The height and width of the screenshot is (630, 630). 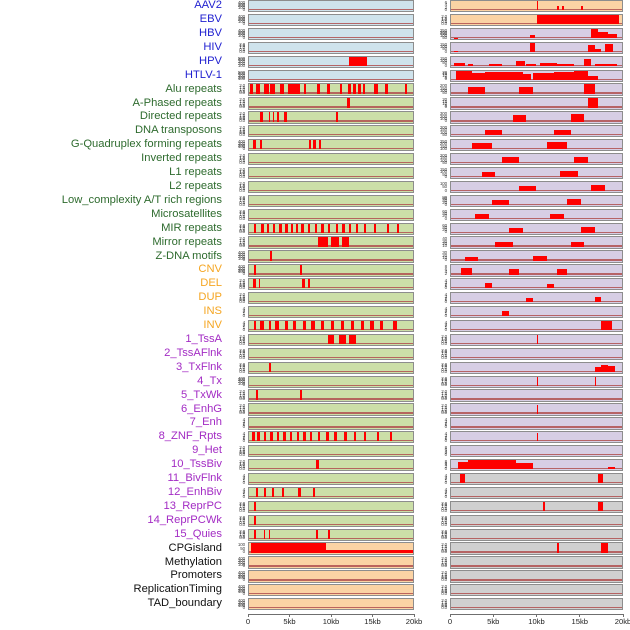 I want to click on track-label-hiv: HIV, so click(x=212, y=46).